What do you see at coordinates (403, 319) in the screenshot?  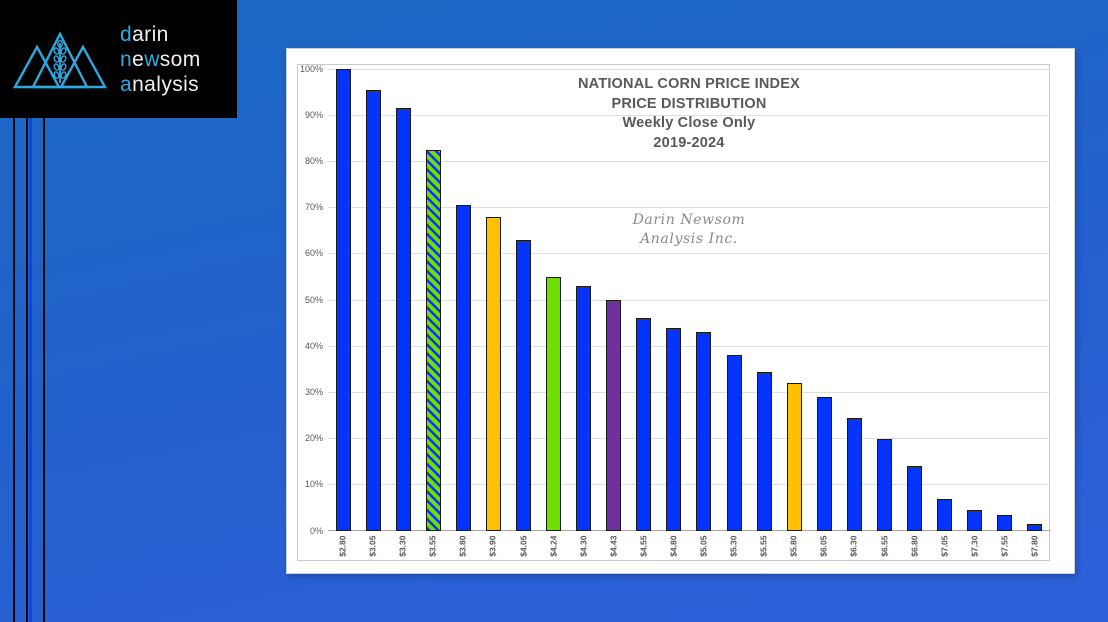 I see `bar-$3.30` at bounding box center [403, 319].